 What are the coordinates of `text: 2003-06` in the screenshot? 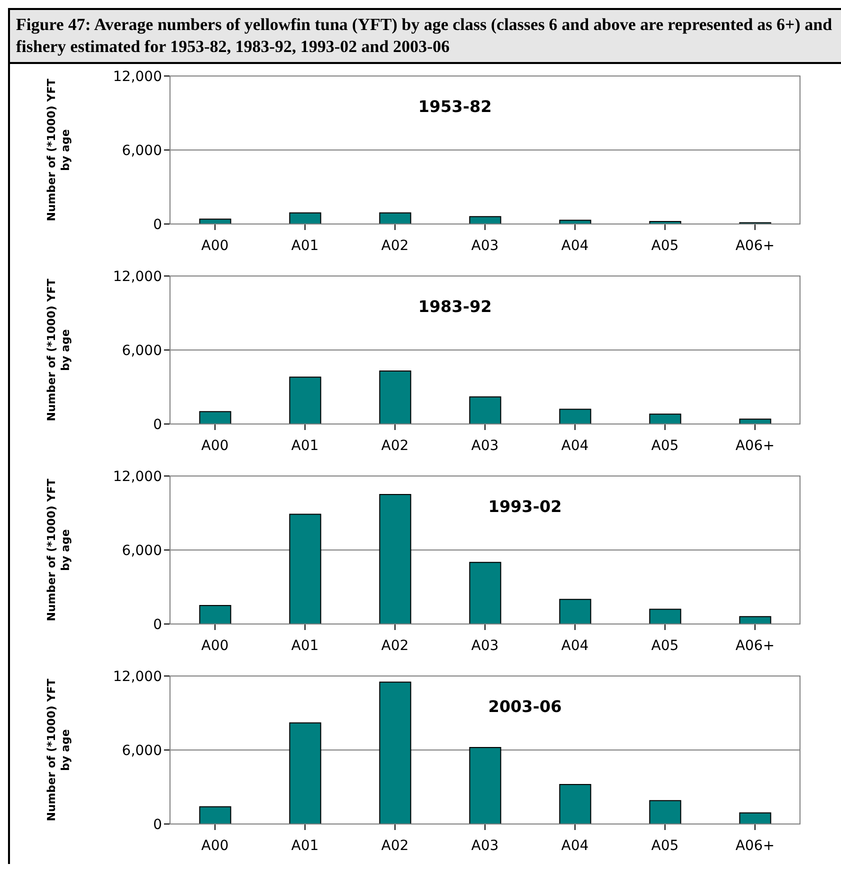 It's located at (525, 706).